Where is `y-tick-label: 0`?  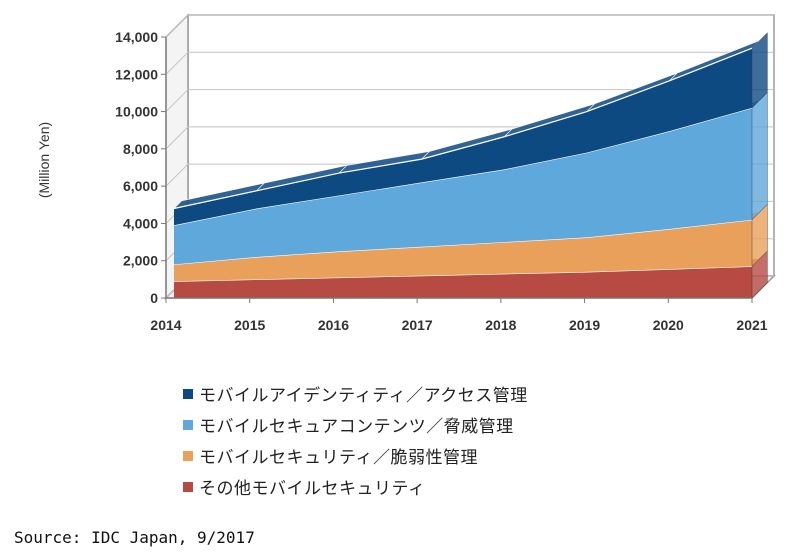
y-tick-label: 0 is located at coordinates (154, 298).